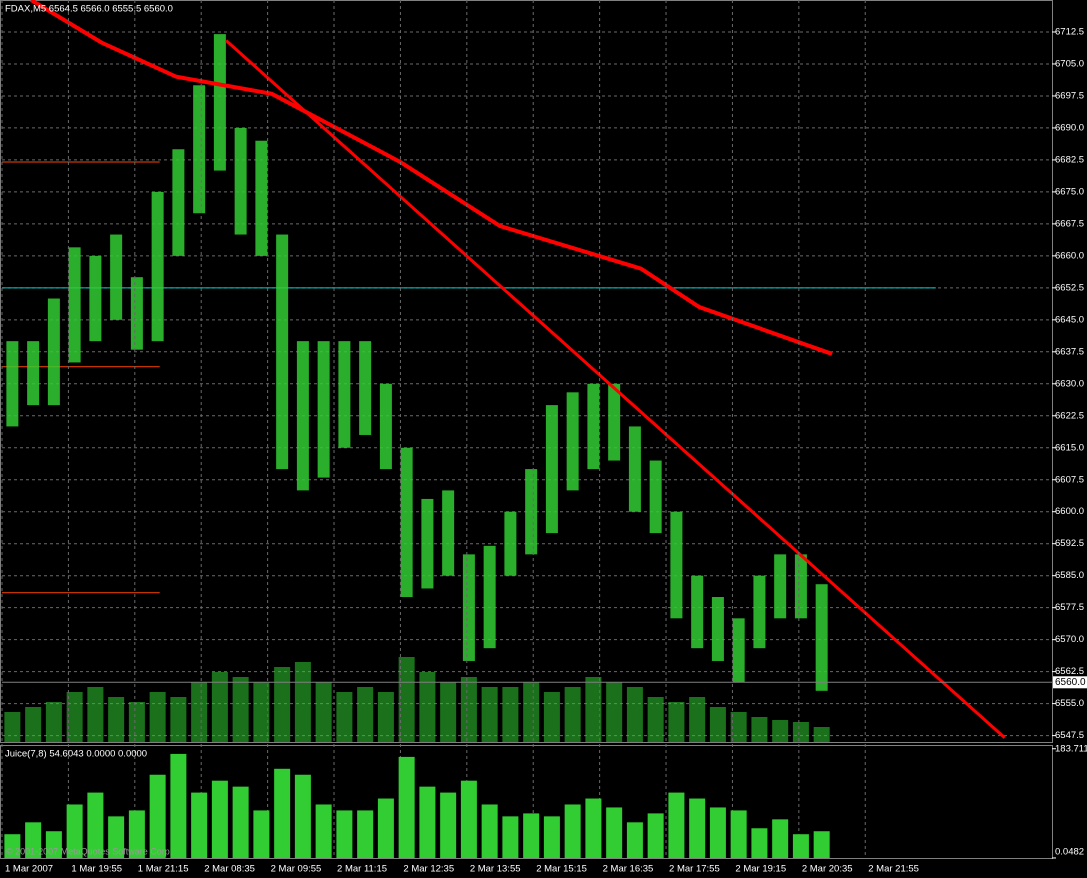  What do you see at coordinates (694, 869) in the screenshot?
I see `x-tick-label: 2 Mar 17:55` at bounding box center [694, 869].